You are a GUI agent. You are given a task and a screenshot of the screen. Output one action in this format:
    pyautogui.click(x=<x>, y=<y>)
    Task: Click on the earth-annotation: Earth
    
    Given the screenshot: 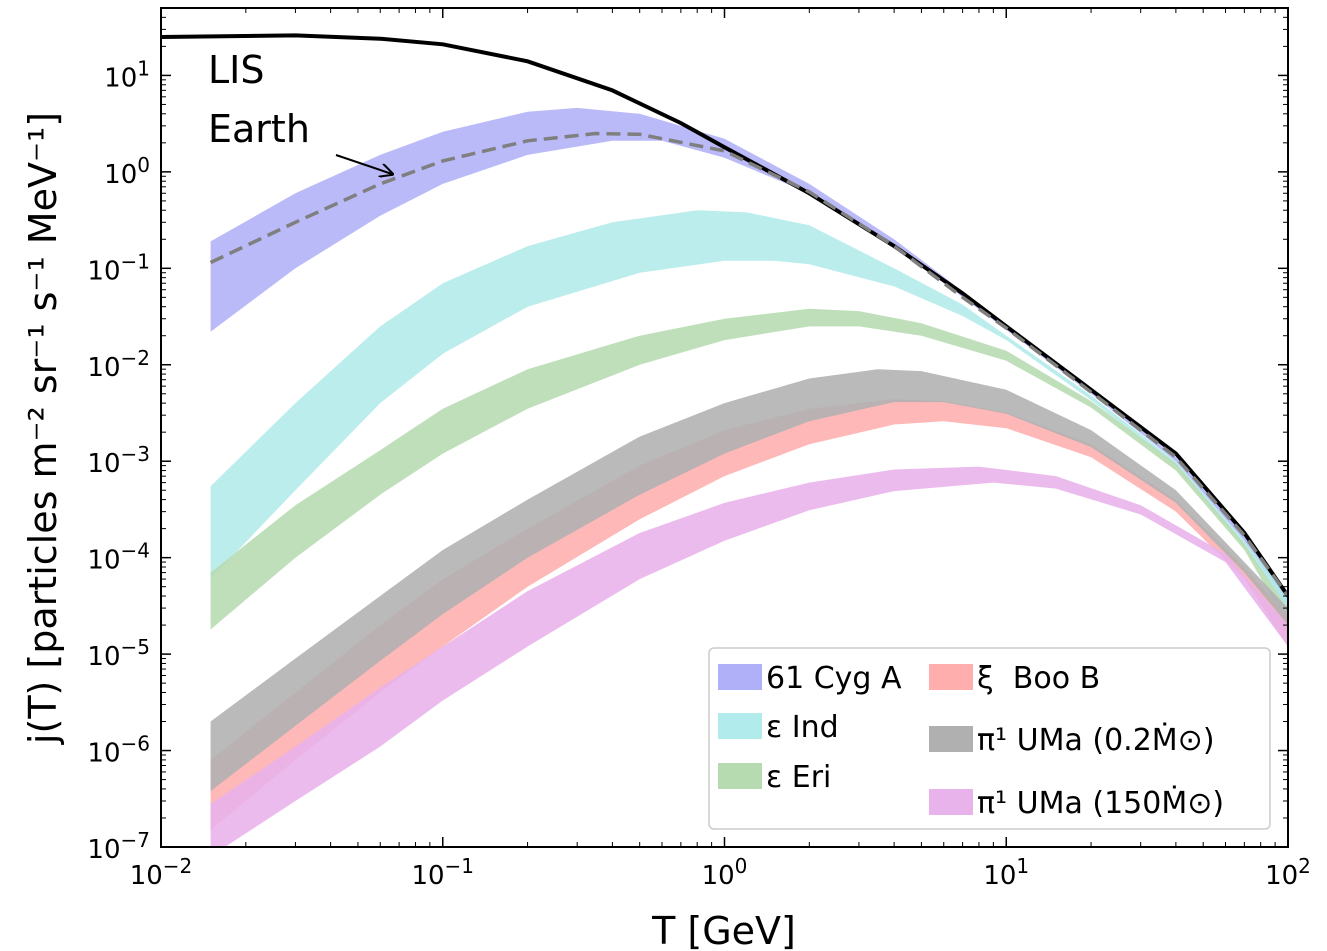 What is the action you would take?
    pyautogui.click(x=259, y=129)
    